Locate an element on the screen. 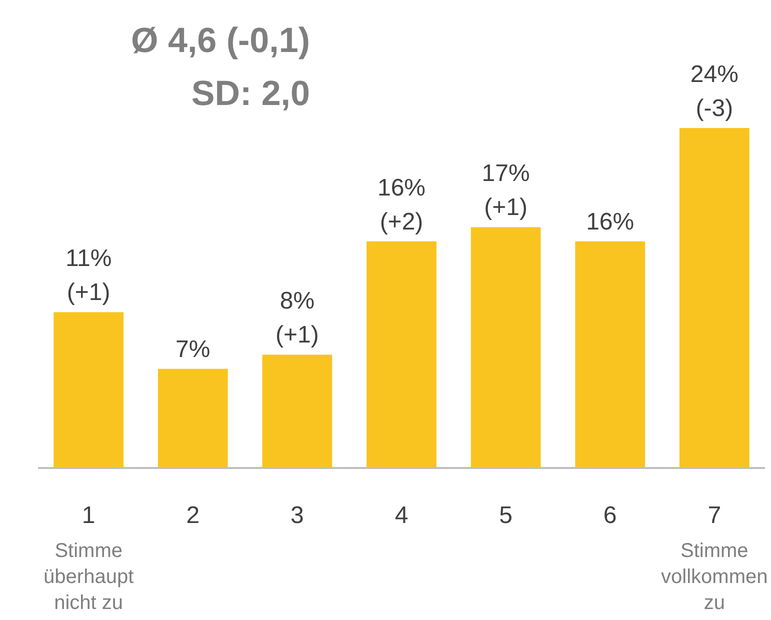  x-tick-label: 1 is located at coordinates (89, 515).